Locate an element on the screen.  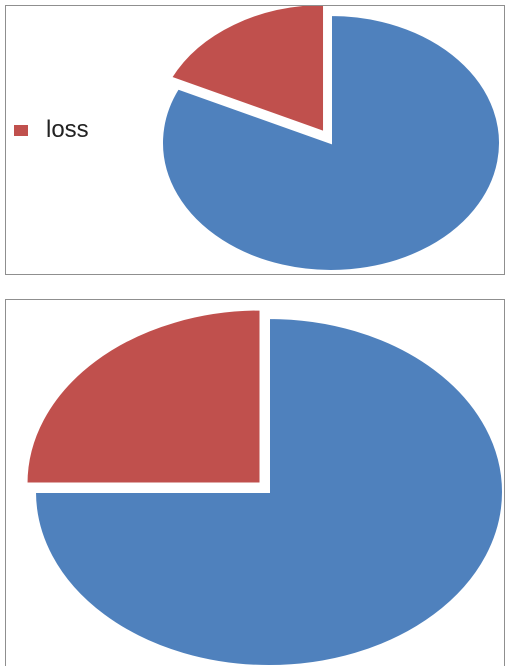
legend: loss is located at coordinates (51, 130).